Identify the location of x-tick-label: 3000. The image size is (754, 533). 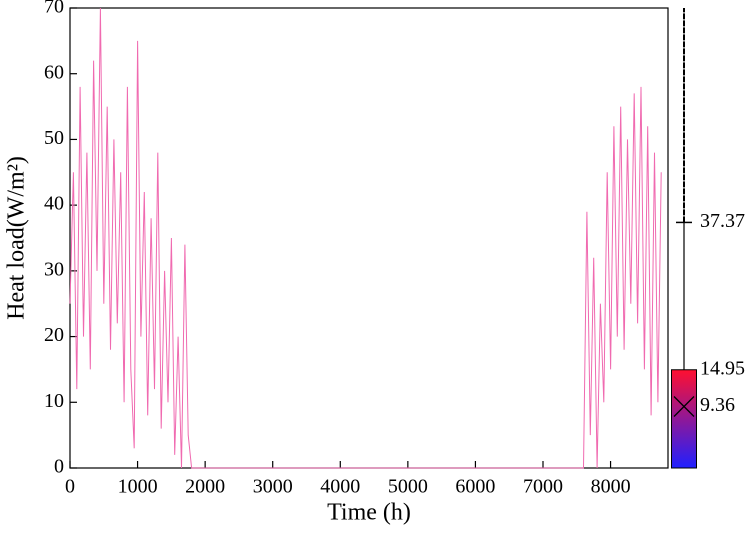
(273, 487).